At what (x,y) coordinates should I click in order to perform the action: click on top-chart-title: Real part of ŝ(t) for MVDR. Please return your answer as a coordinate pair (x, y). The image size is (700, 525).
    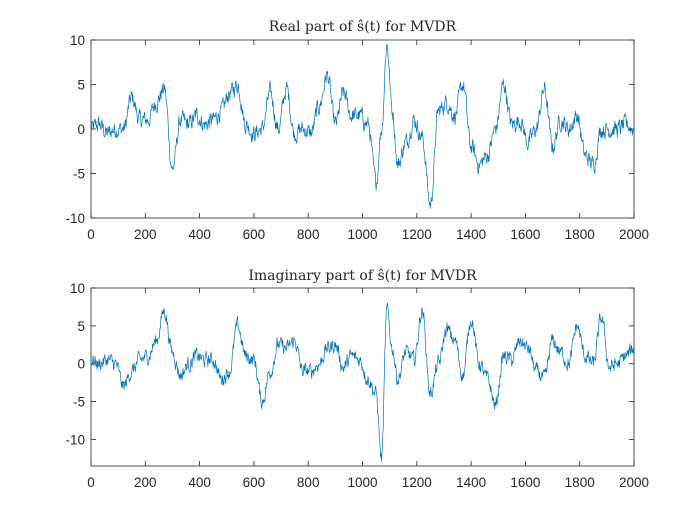
    Looking at the image, I should click on (363, 27).